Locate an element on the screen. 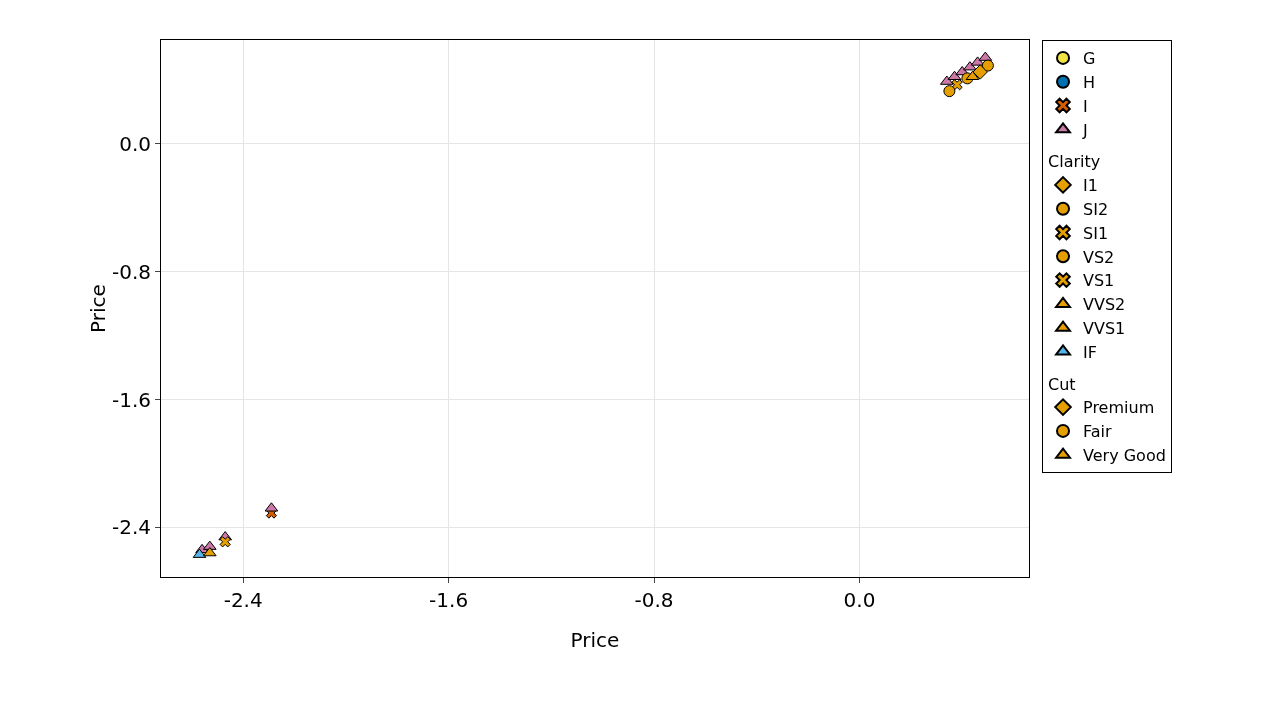 The height and width of the screenshot is (720, 1280). legend-label: I is located at coordinates (1085, 106).